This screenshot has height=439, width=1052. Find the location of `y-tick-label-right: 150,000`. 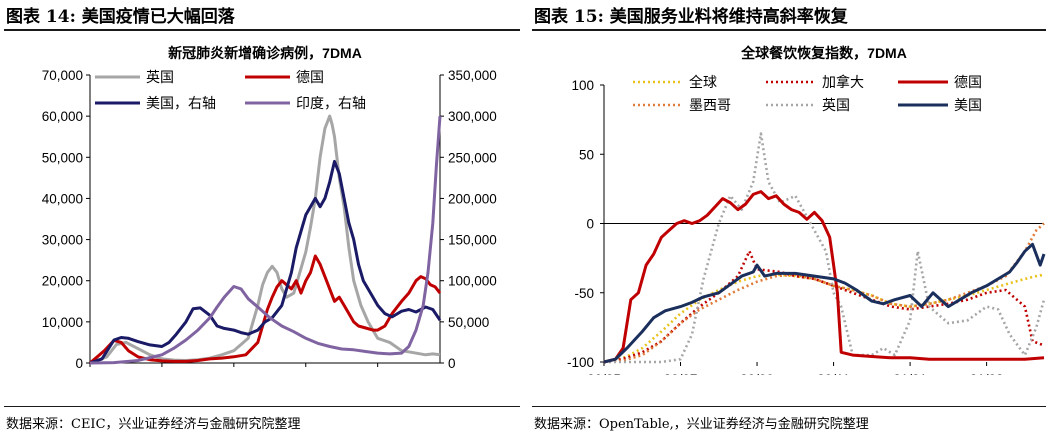

y-tick-label-right: 150,000 is located at coordinates (472, 240).